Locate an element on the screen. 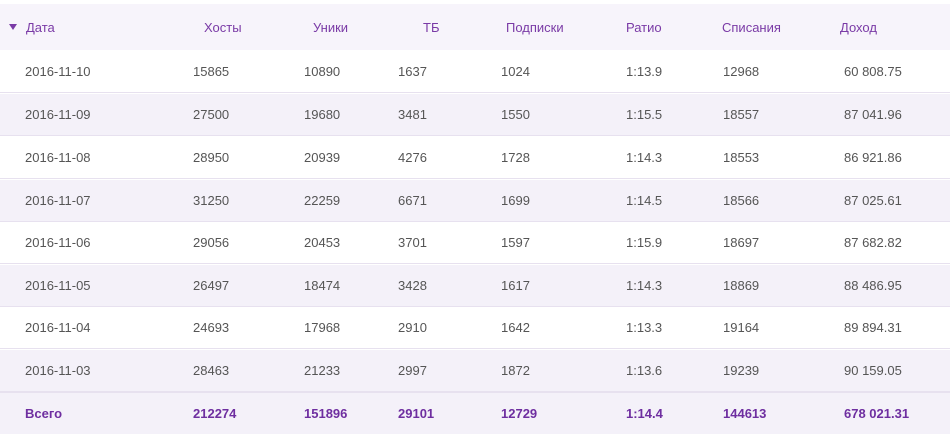 This screenshot has width=950, height=434. totals-label: Всего is located at coordinates (44, 413).